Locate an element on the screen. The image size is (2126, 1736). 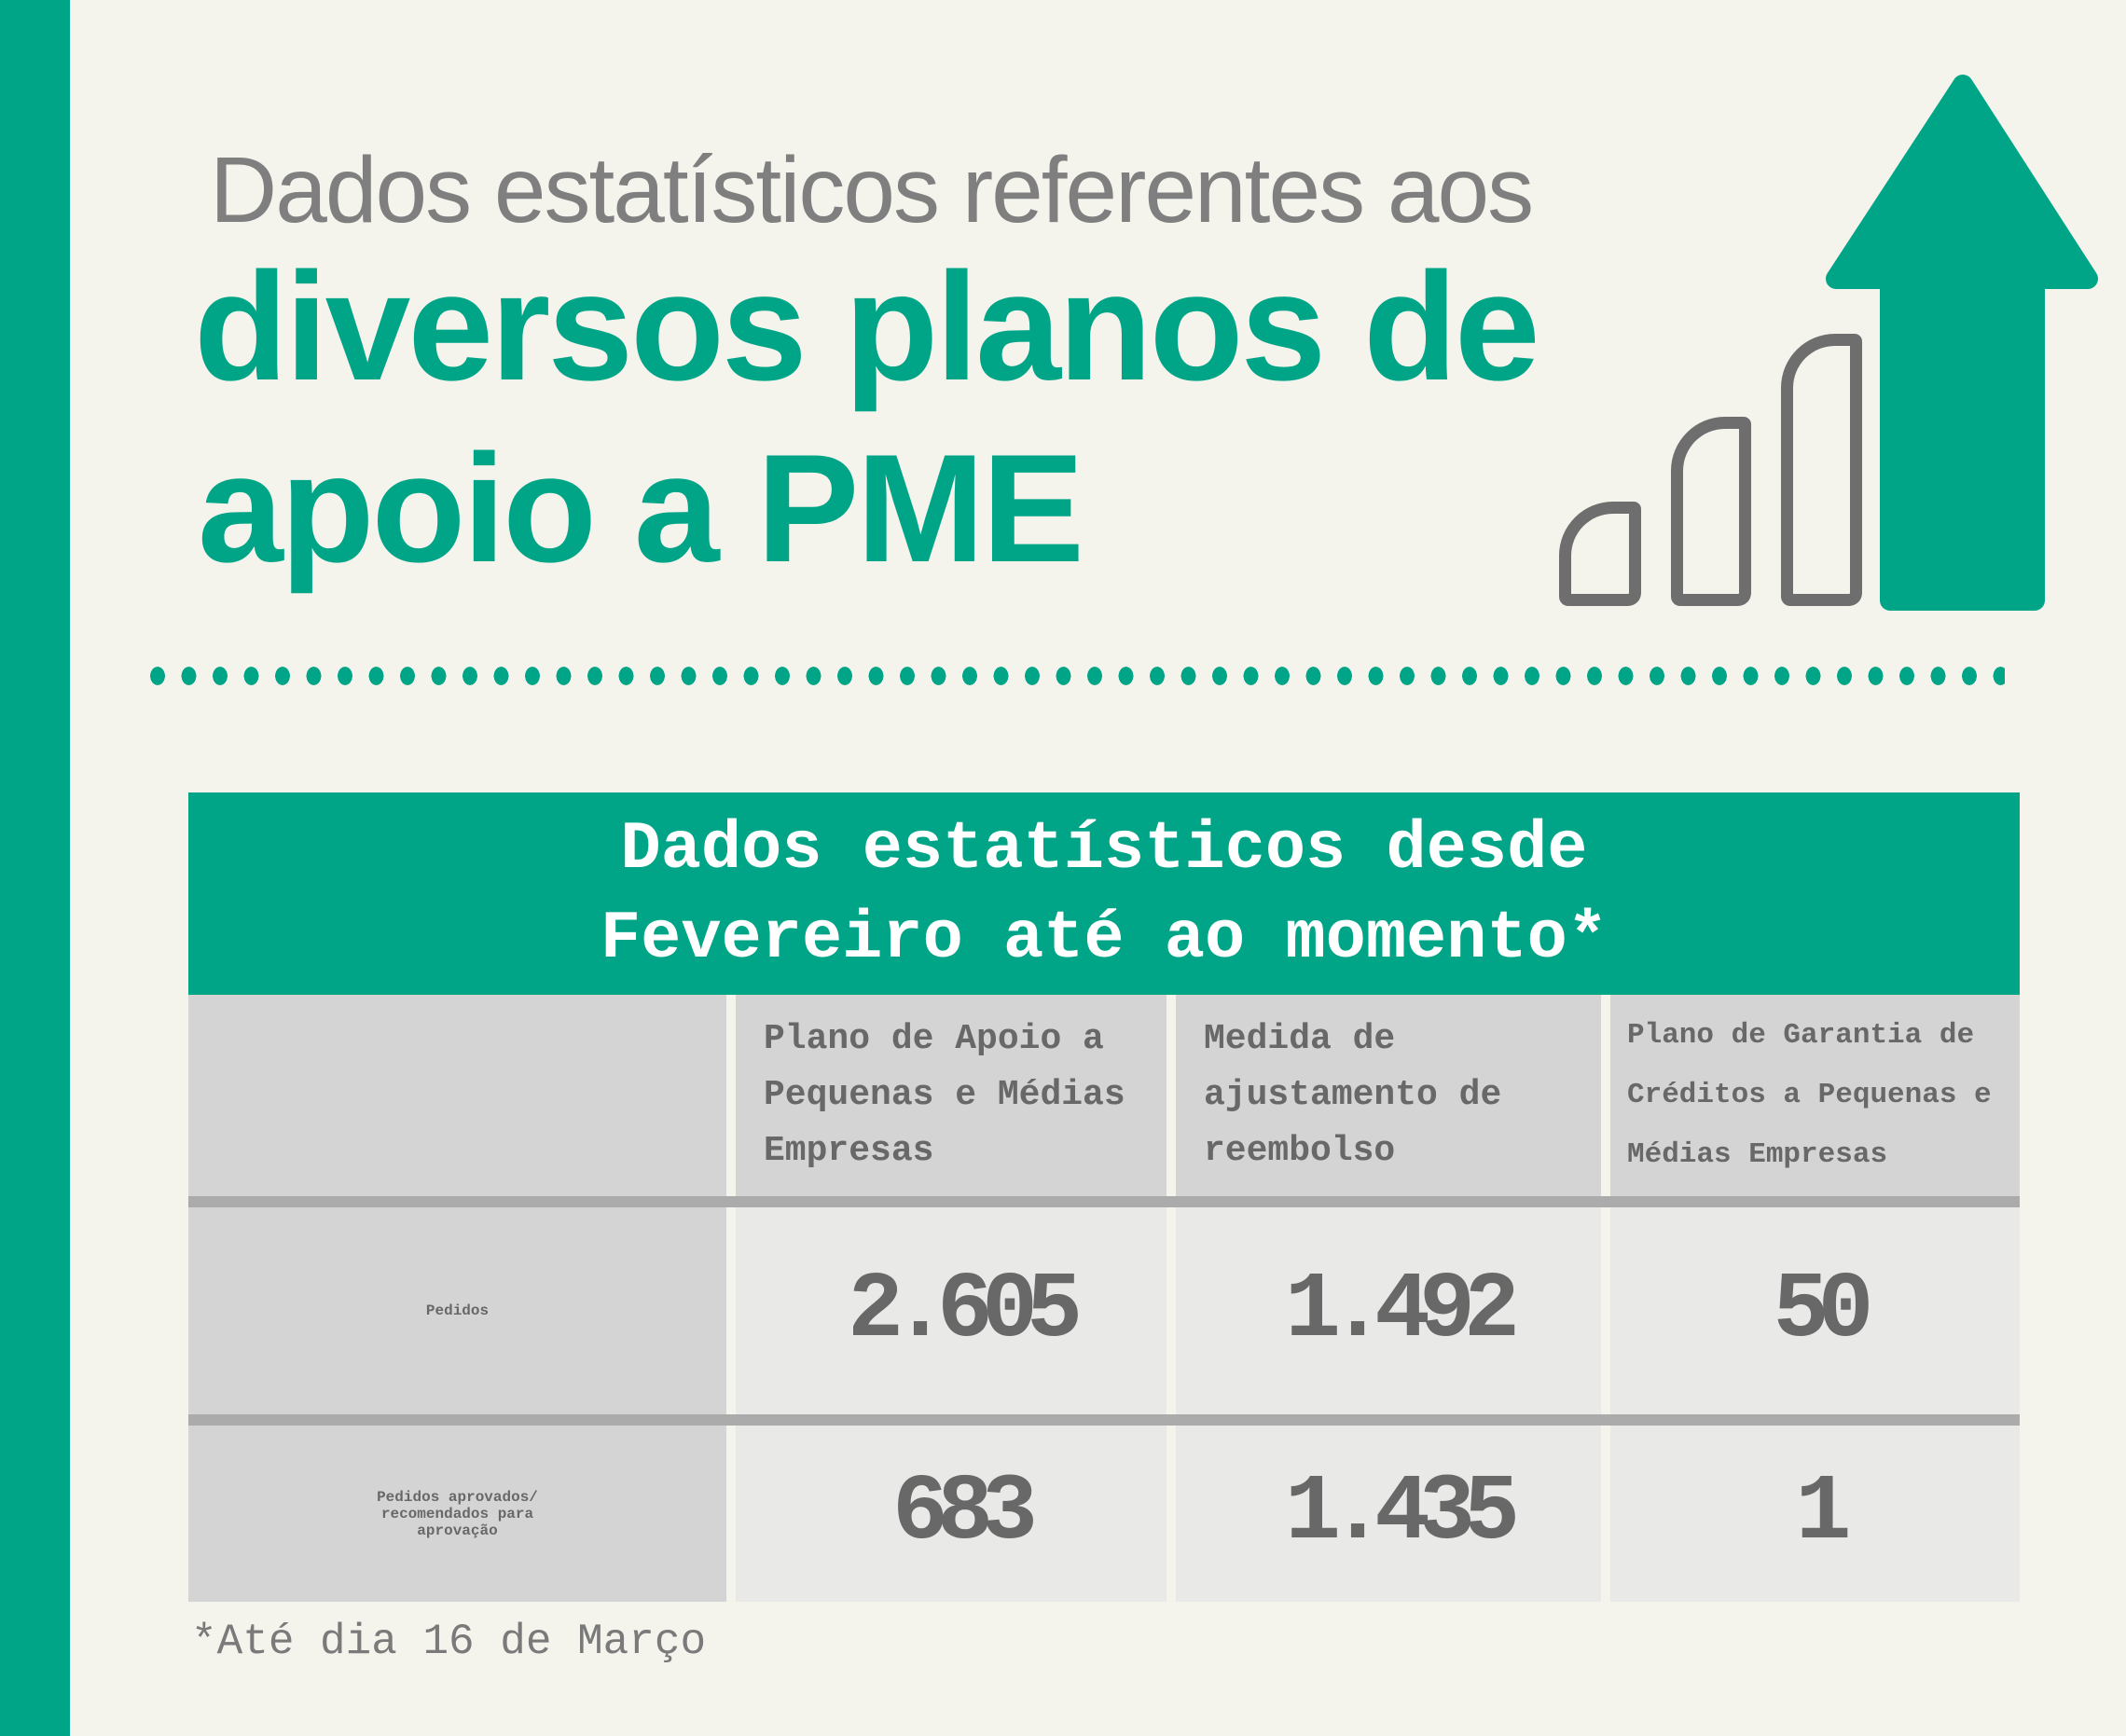
row-label-line: Pedidos aprovados/ is located at coordinates (457, 1497).